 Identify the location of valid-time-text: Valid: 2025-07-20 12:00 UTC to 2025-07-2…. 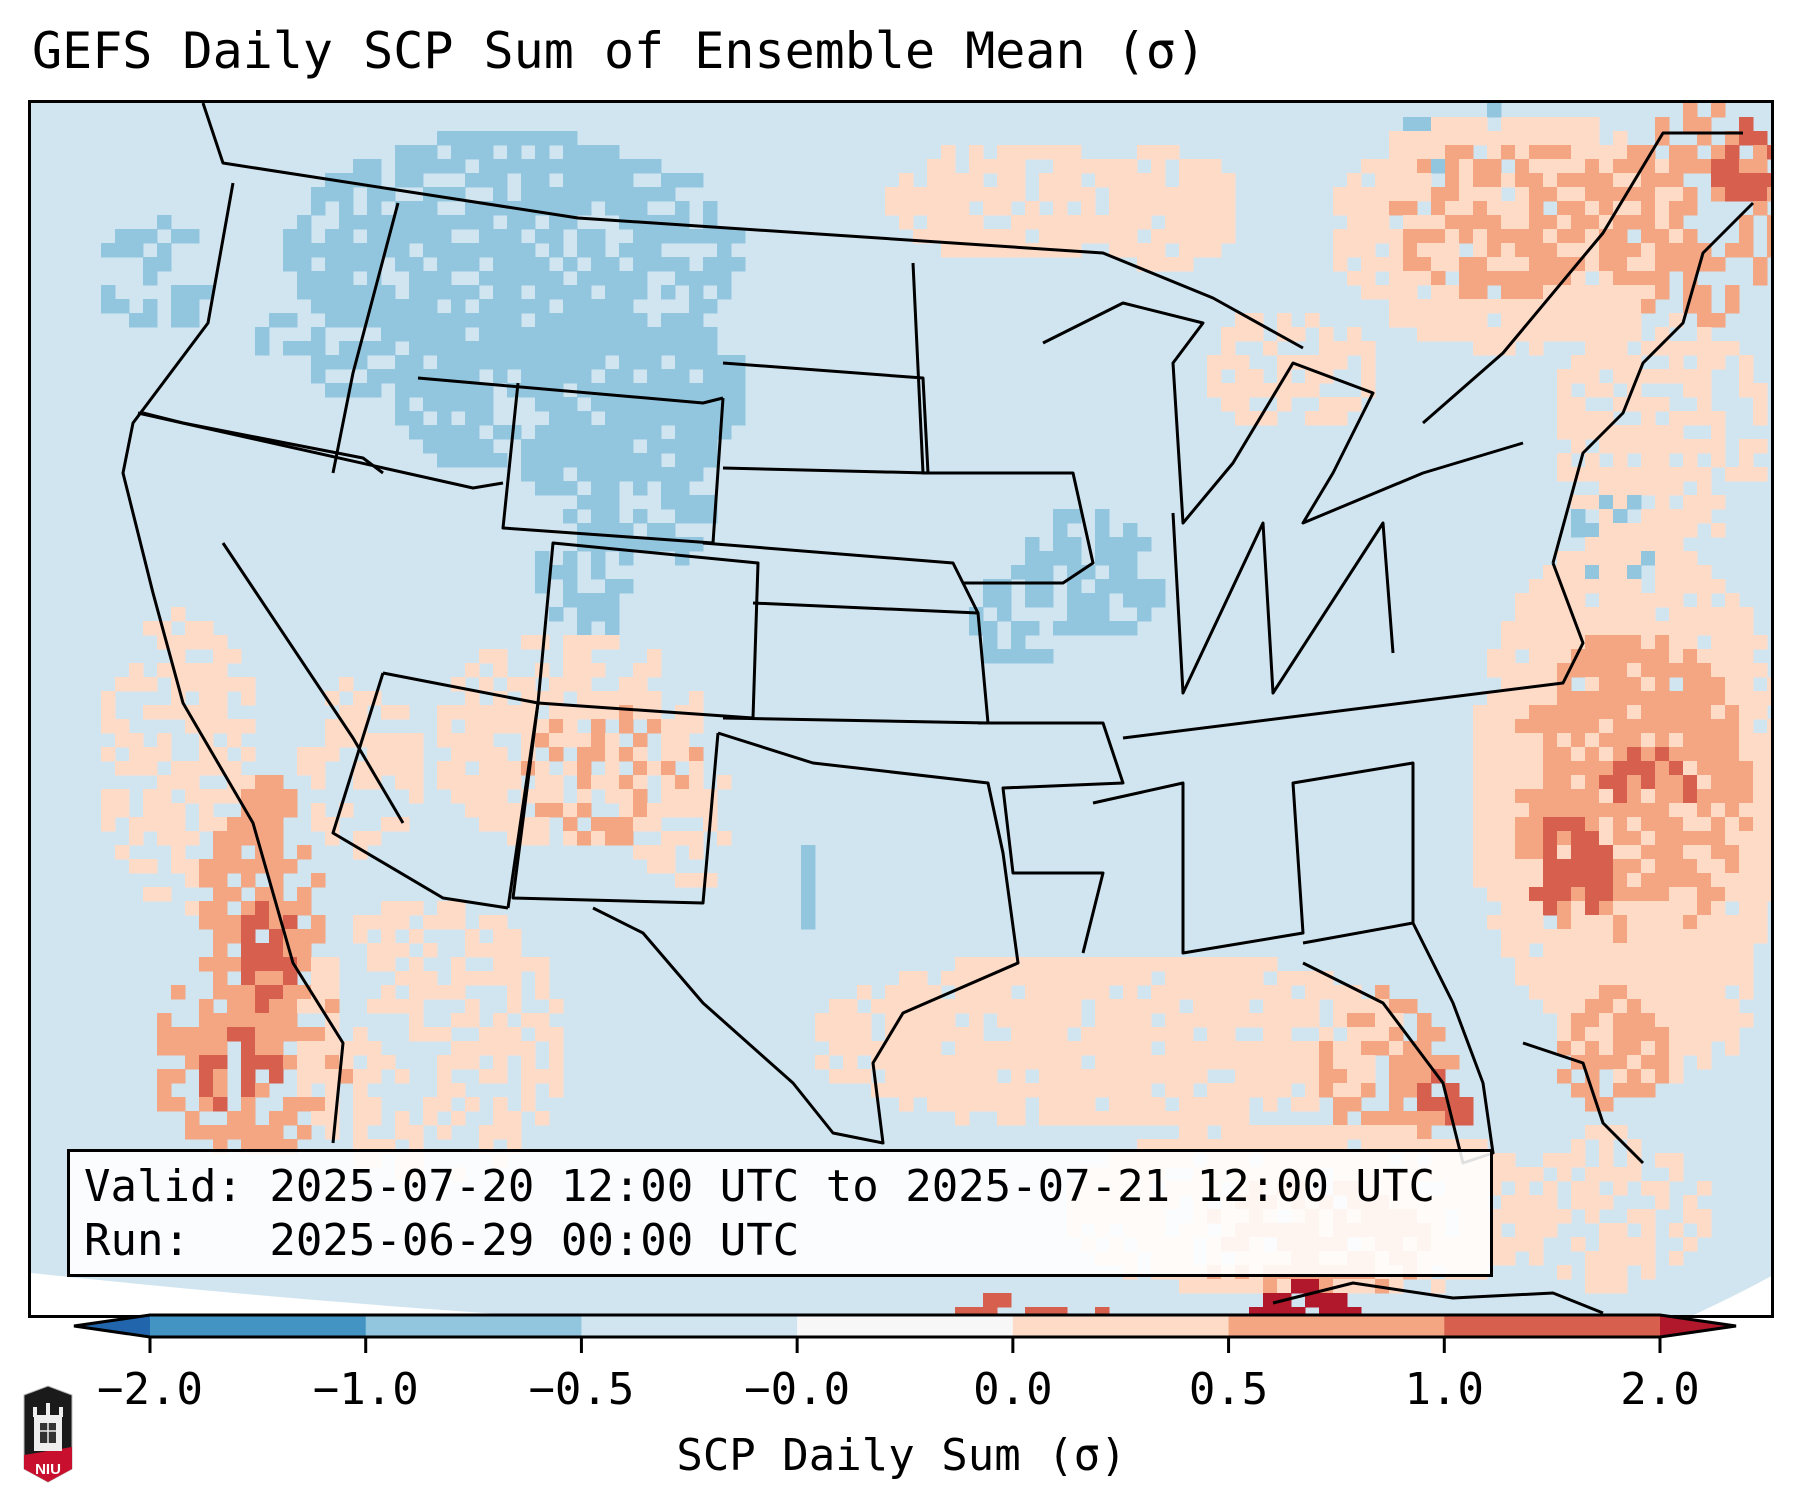
(760, 1186).